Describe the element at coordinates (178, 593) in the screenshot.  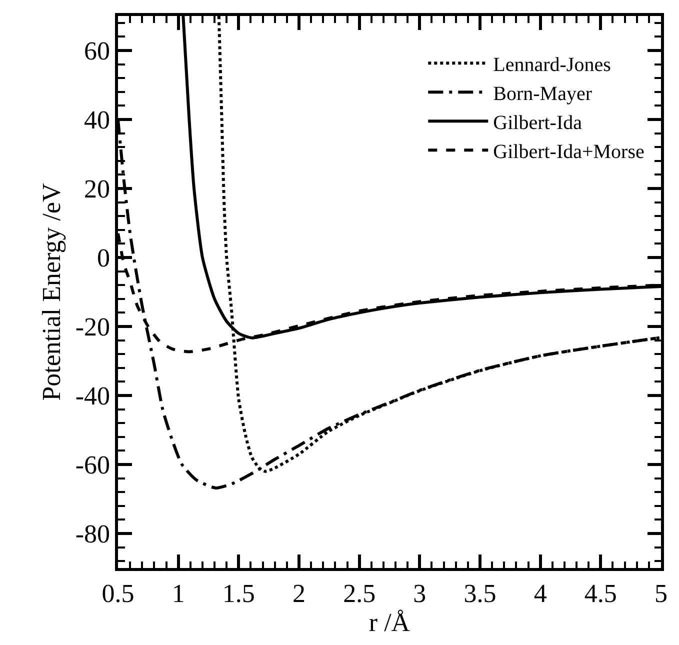
I see `x-tick-label: 1` at that location.